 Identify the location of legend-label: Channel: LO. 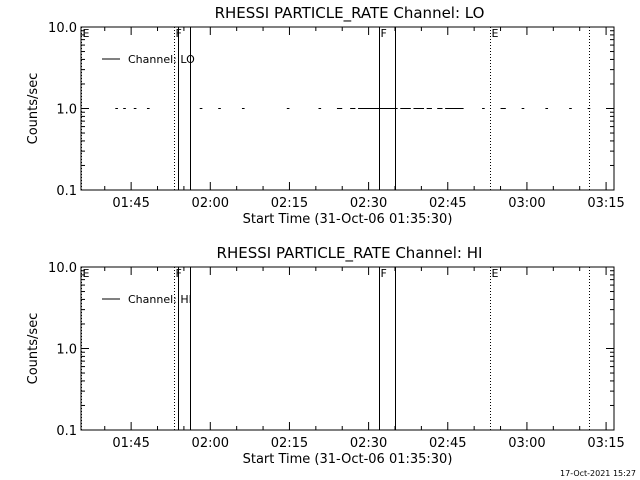
(161, 59).